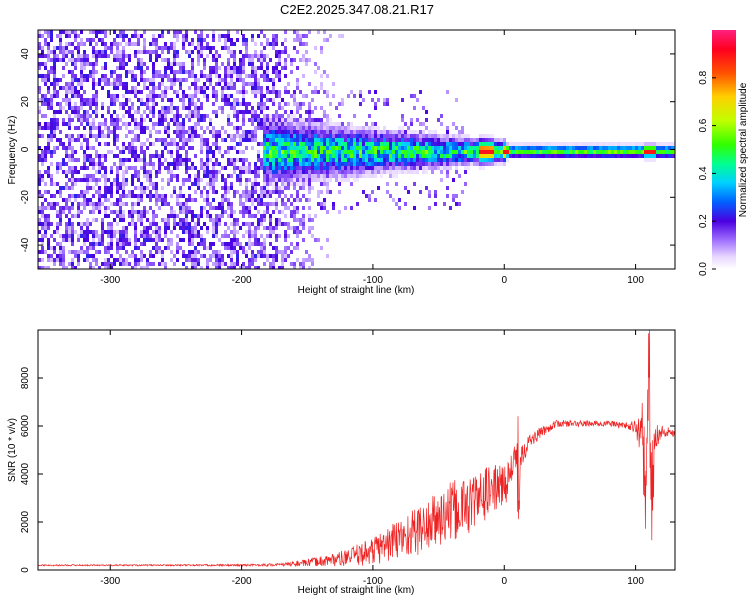  Describe the element at coordinates (356, 290) in the screenshot. I see `spectrogram-xlabel: Height of straight line (km)` at that location.